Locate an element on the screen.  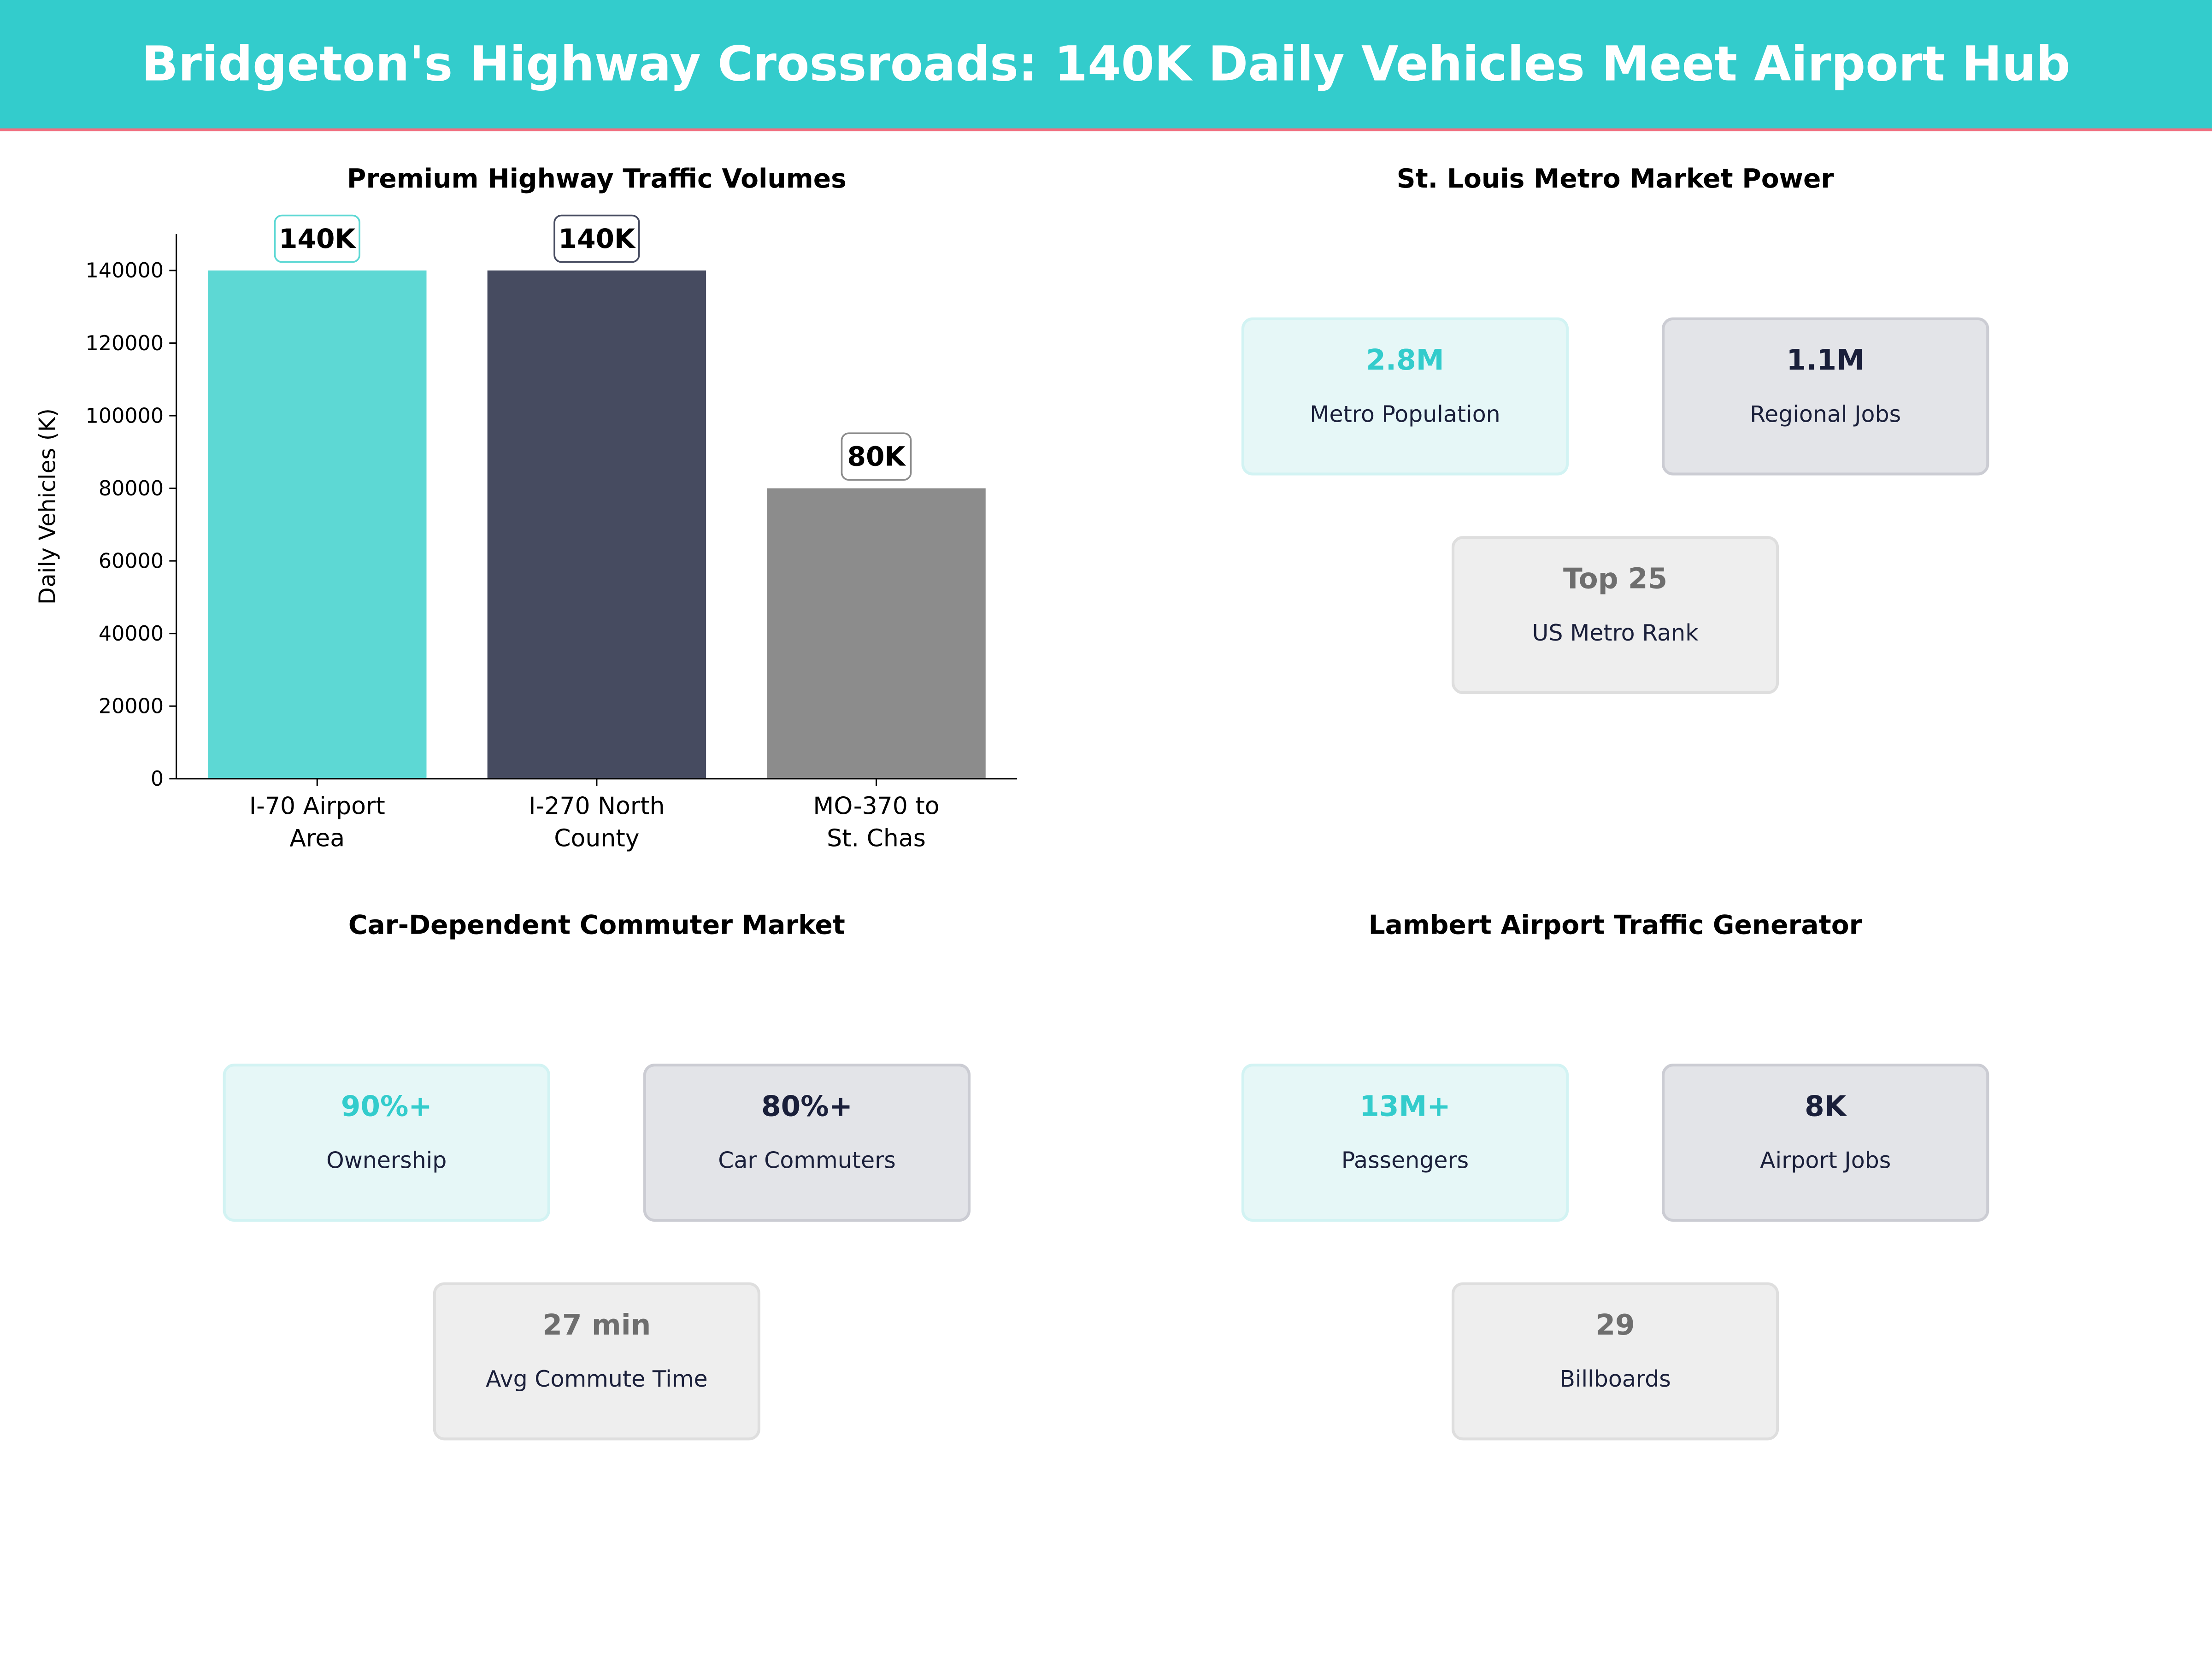
y-tick-label: 60000 is located at coordinates (131, 561).